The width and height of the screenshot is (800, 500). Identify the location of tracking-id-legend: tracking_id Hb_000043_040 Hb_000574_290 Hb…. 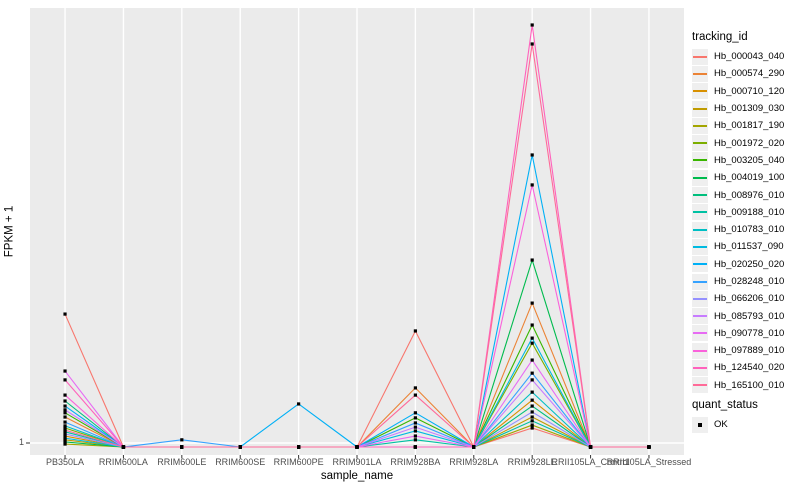
(738, 212).